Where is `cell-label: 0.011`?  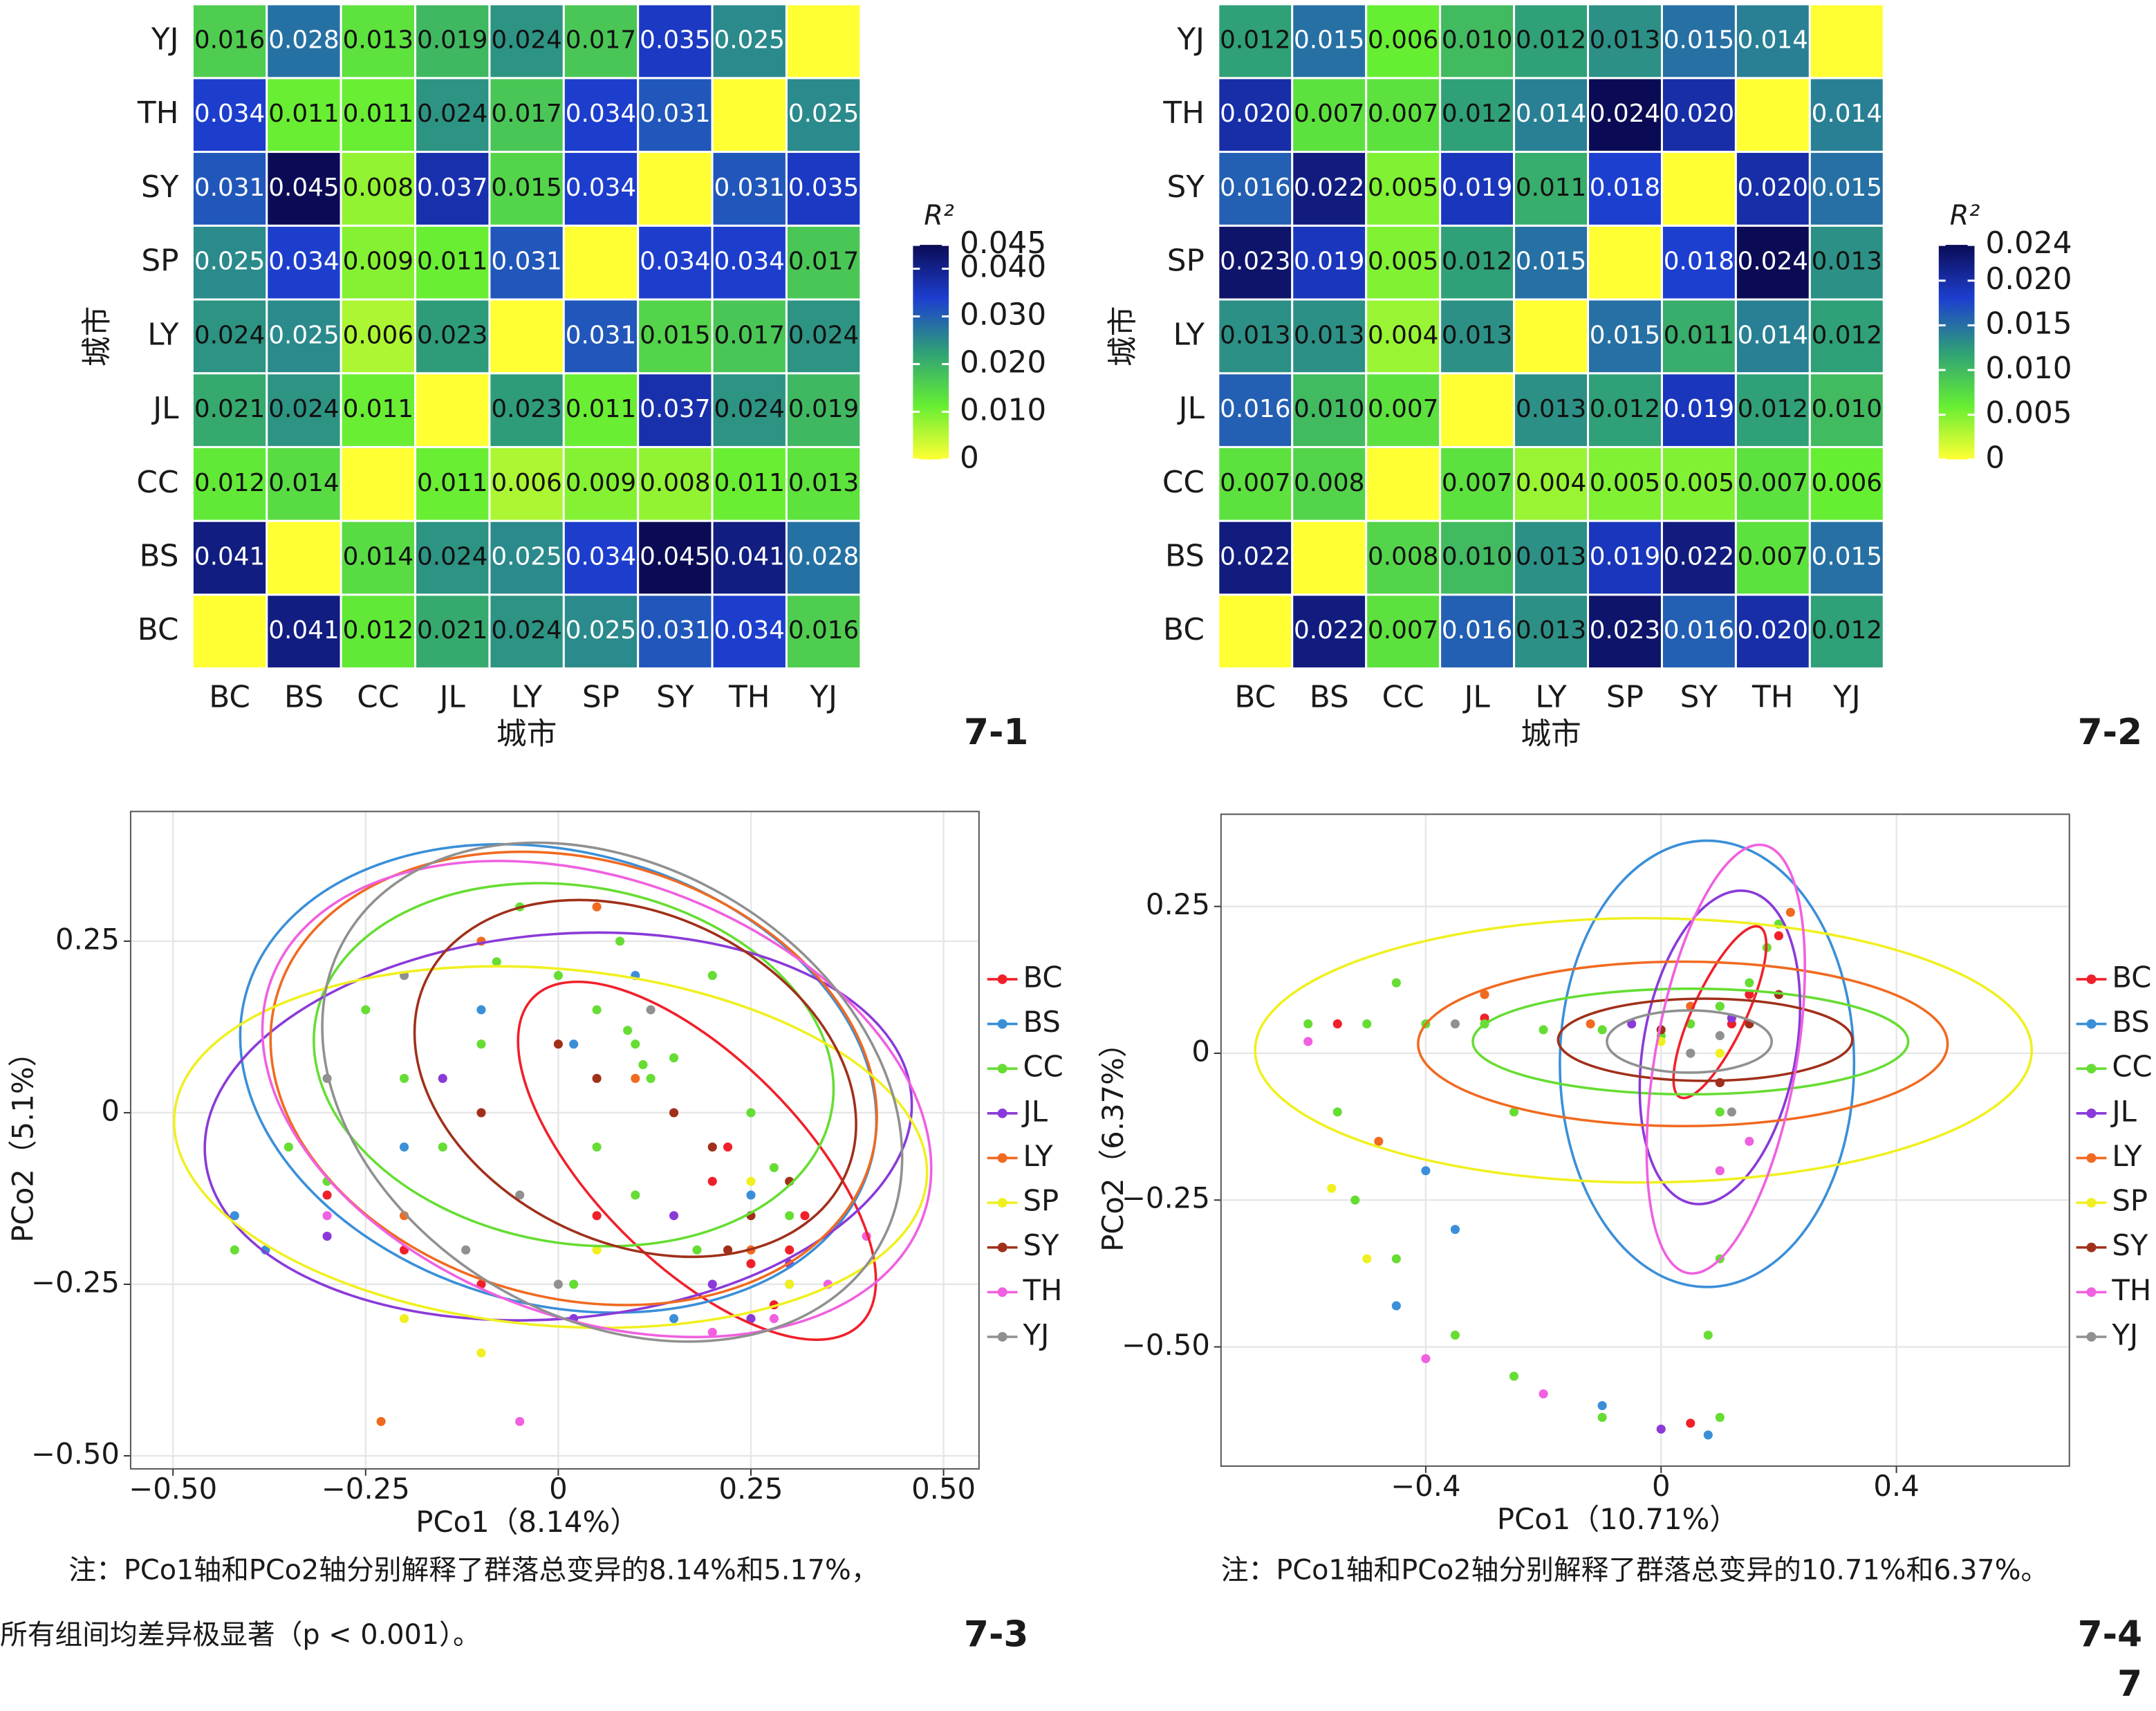 cell-label: 0.011 is located at coordinates (452, 262).